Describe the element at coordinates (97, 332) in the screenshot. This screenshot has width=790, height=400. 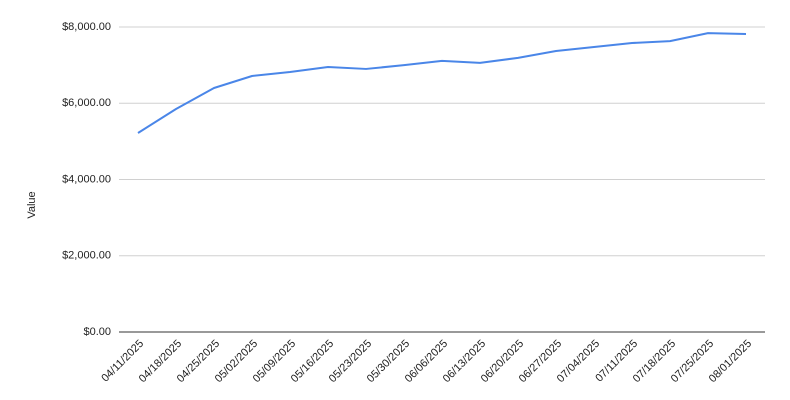
I see `y-tick-label: $0.00` at that location.